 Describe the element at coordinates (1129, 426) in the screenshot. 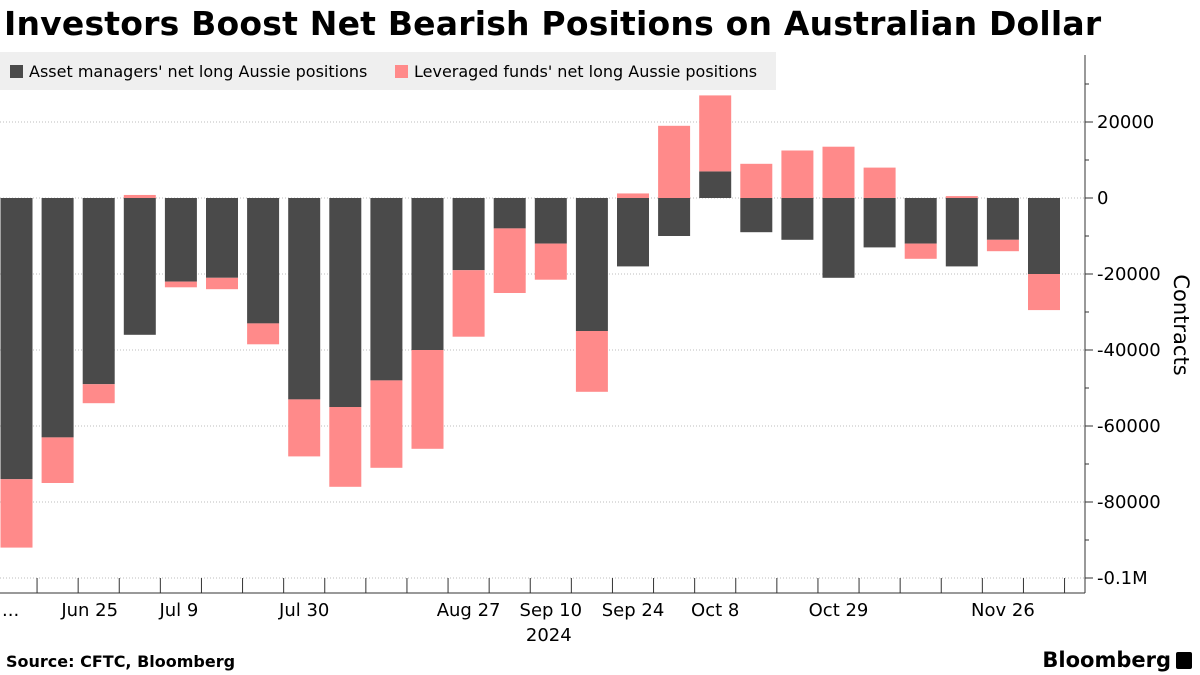

I see `y-tick-label: -60000` at that location.